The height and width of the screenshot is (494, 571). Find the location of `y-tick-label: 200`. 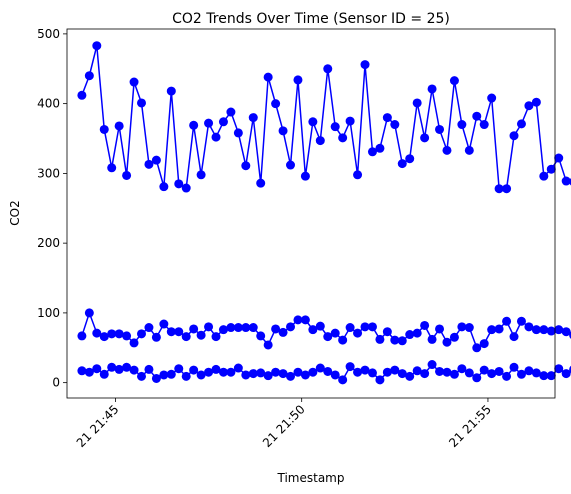

y-tick-label: 200 is located at coordinates (48, 243).